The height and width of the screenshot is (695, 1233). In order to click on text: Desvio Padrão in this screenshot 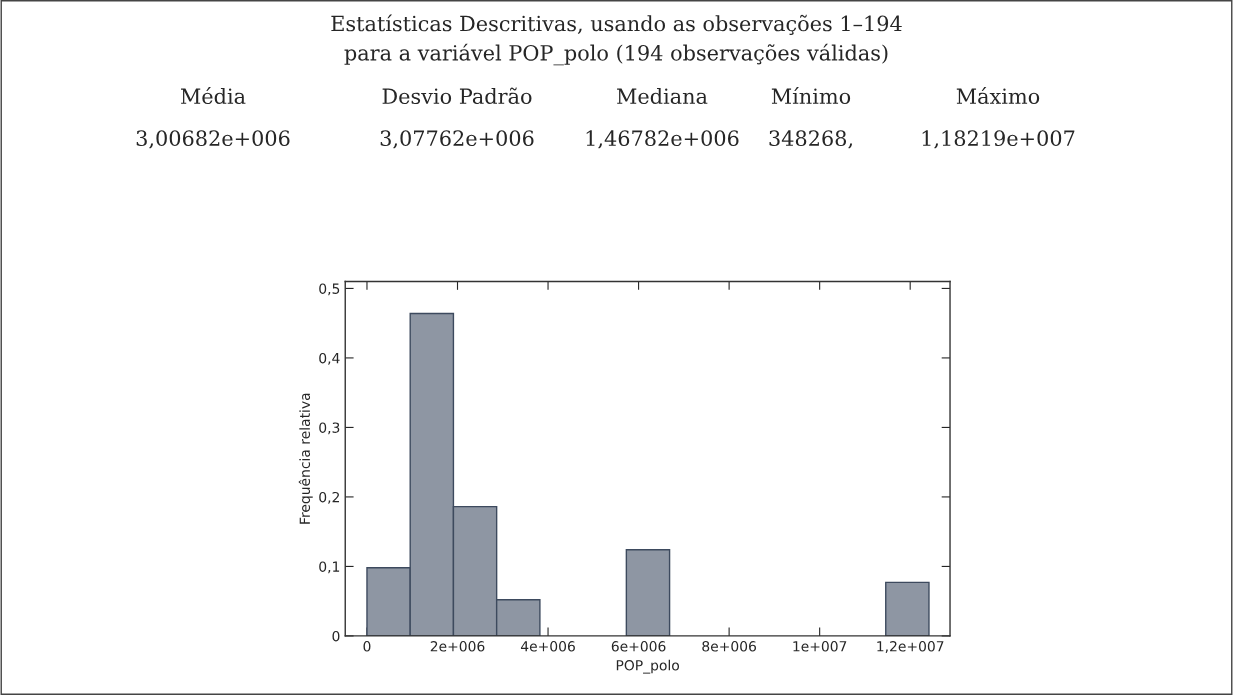, I will do `click(457, 96)`.